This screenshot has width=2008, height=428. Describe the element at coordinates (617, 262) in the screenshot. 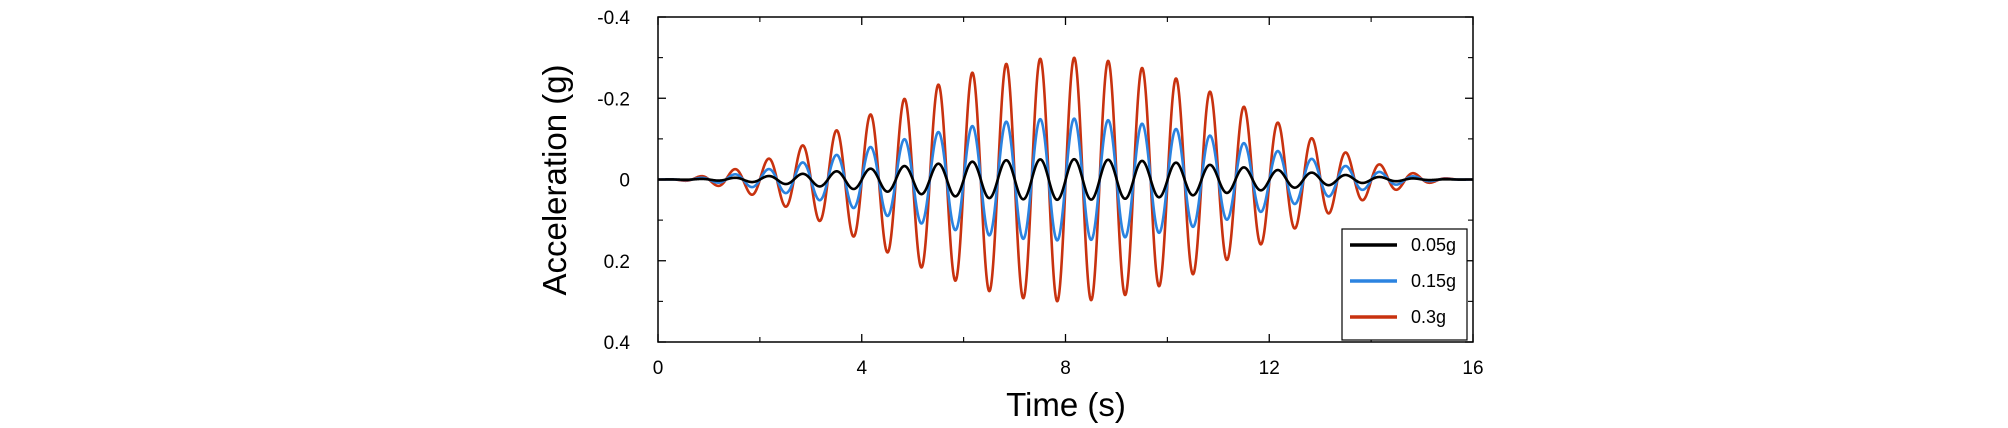

I see `y-tick-label: 0.2` at that location.